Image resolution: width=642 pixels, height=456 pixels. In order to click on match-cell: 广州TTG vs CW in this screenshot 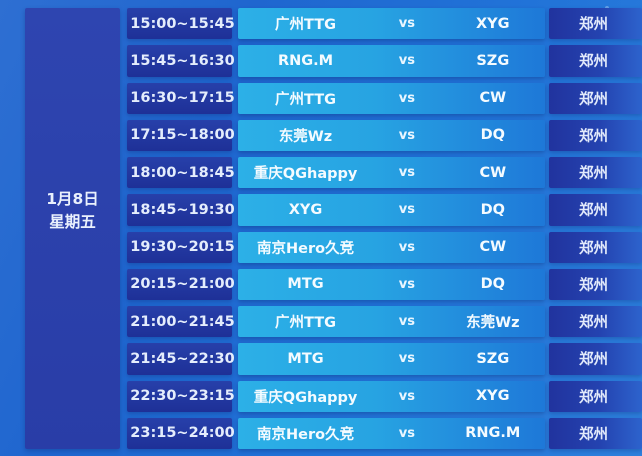, I will do `click(391, 98)`.